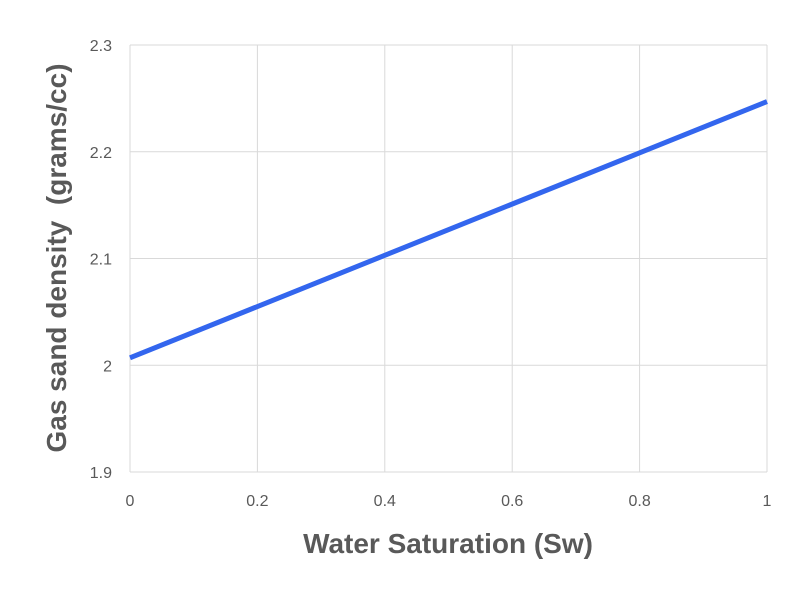  Describe the element at coordinates (639, 501) in the screenshot. I see `x-tick-label: 0.8` at that location.